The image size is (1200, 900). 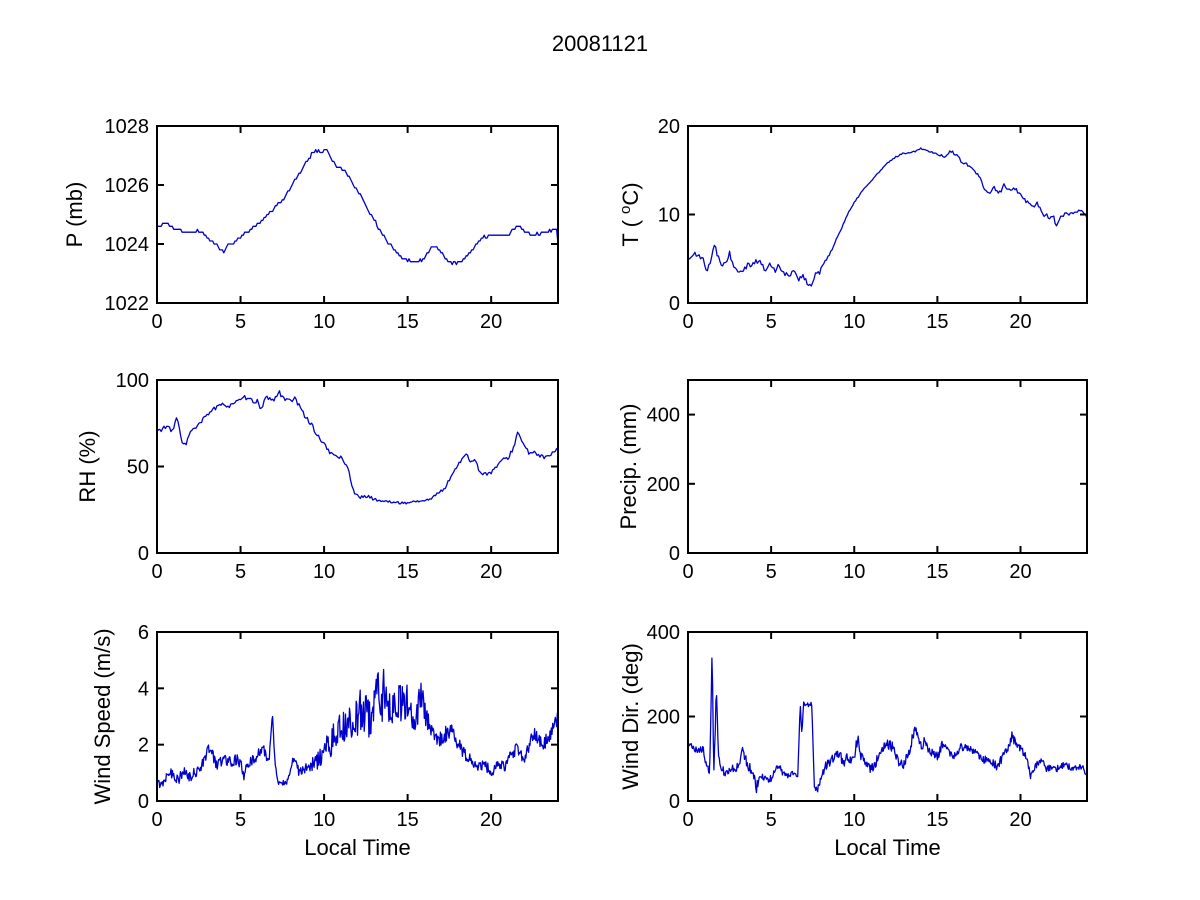 What do you see at coordinates (887, 847) in the screenshot?
I see `wind-direction-x-axis-label: Local Time` at bounding box center [887, 847].